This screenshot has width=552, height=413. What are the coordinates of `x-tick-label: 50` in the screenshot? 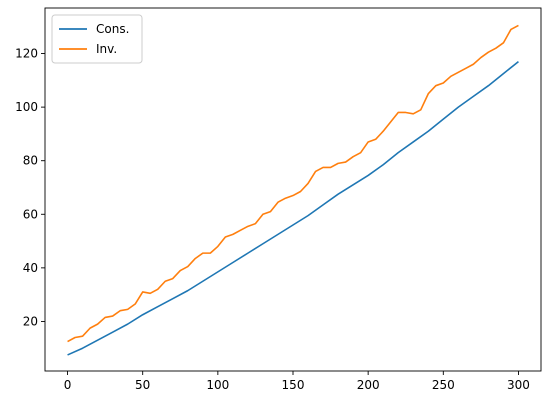 It's located at (142, 385).